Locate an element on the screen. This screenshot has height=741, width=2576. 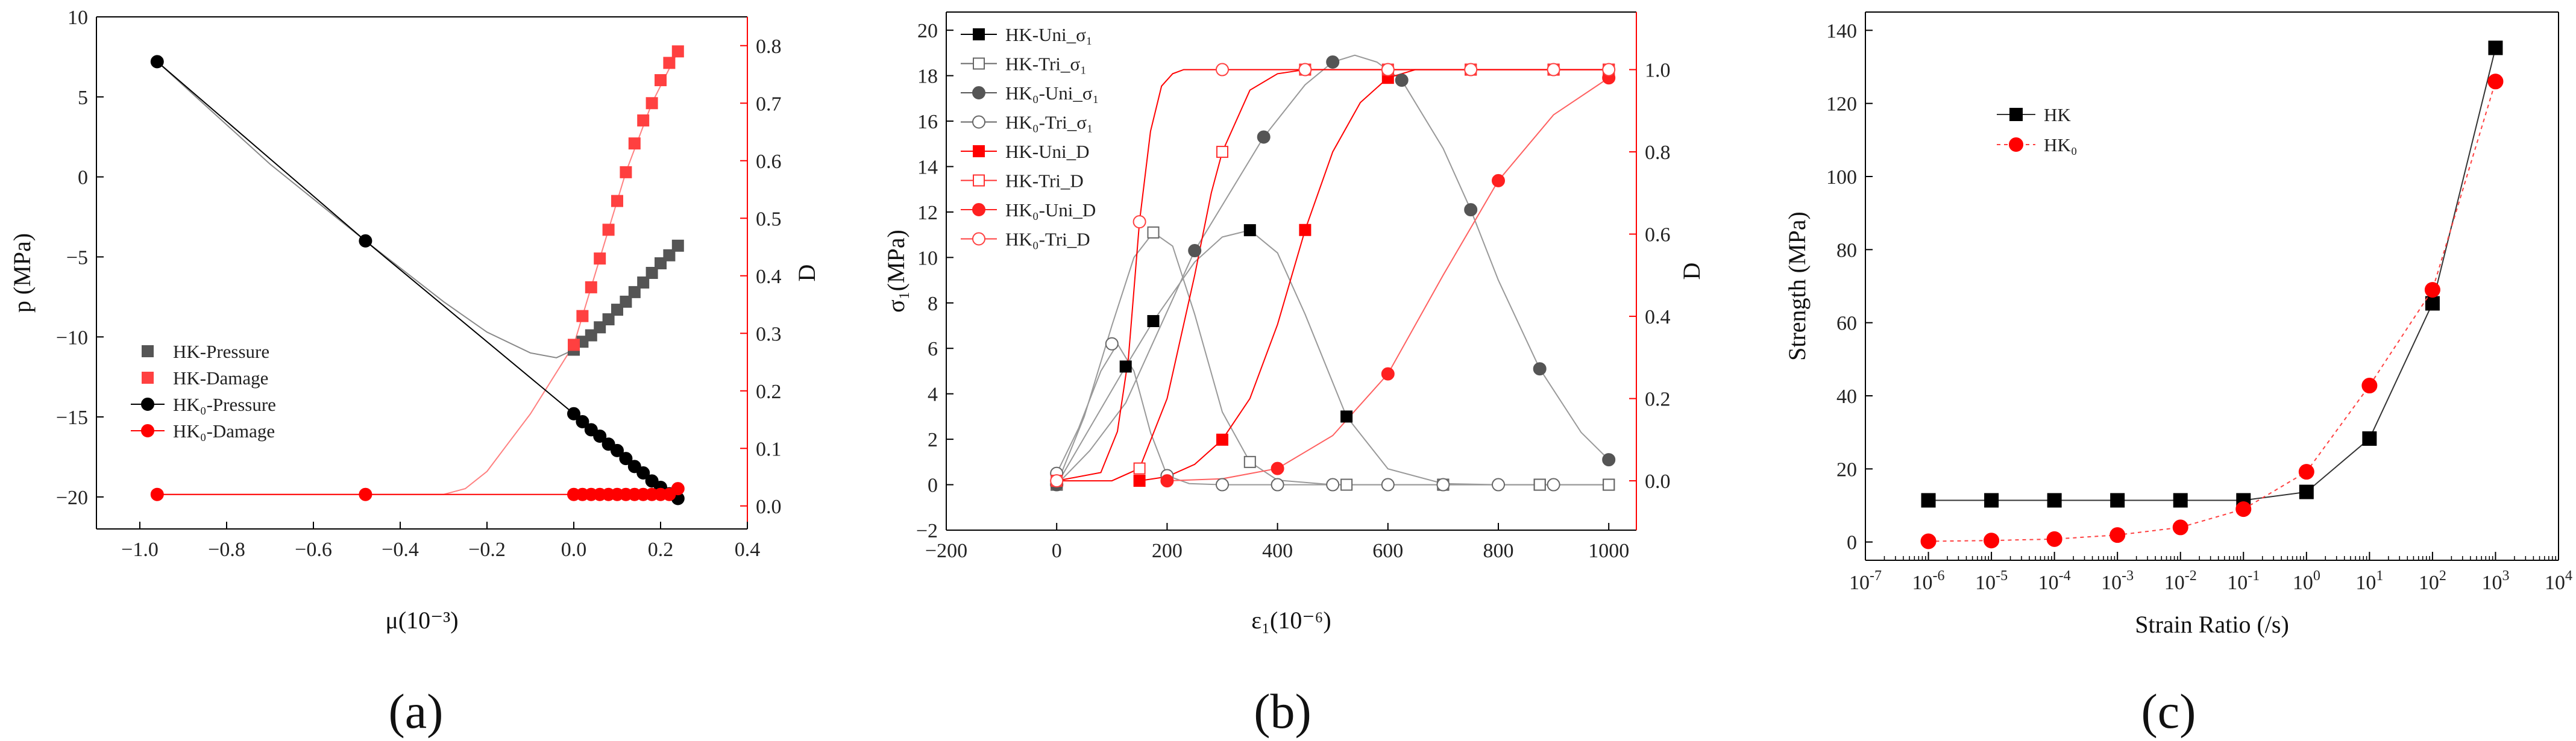
legend-entry: HK-Tri_D is located at coordinates (1044, 181).